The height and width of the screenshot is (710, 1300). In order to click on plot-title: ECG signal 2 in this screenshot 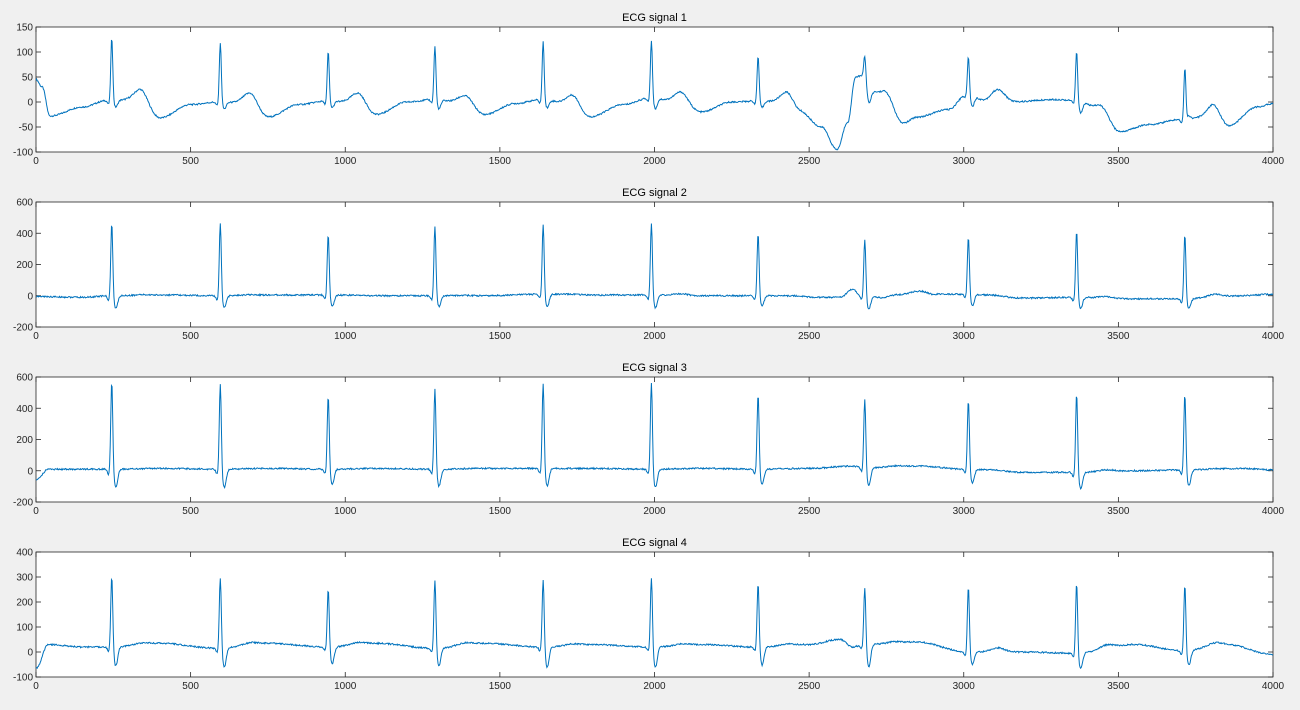, I will do `click(654, 193)`.